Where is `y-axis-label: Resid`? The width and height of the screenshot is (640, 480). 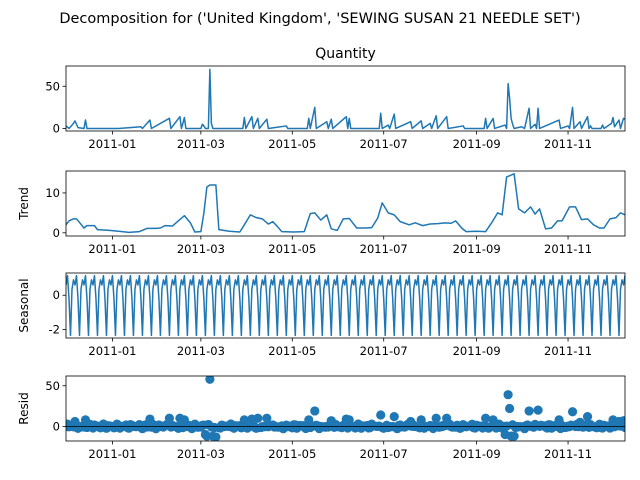 y-axis-label: Resid is located at coordinates (24, 408).